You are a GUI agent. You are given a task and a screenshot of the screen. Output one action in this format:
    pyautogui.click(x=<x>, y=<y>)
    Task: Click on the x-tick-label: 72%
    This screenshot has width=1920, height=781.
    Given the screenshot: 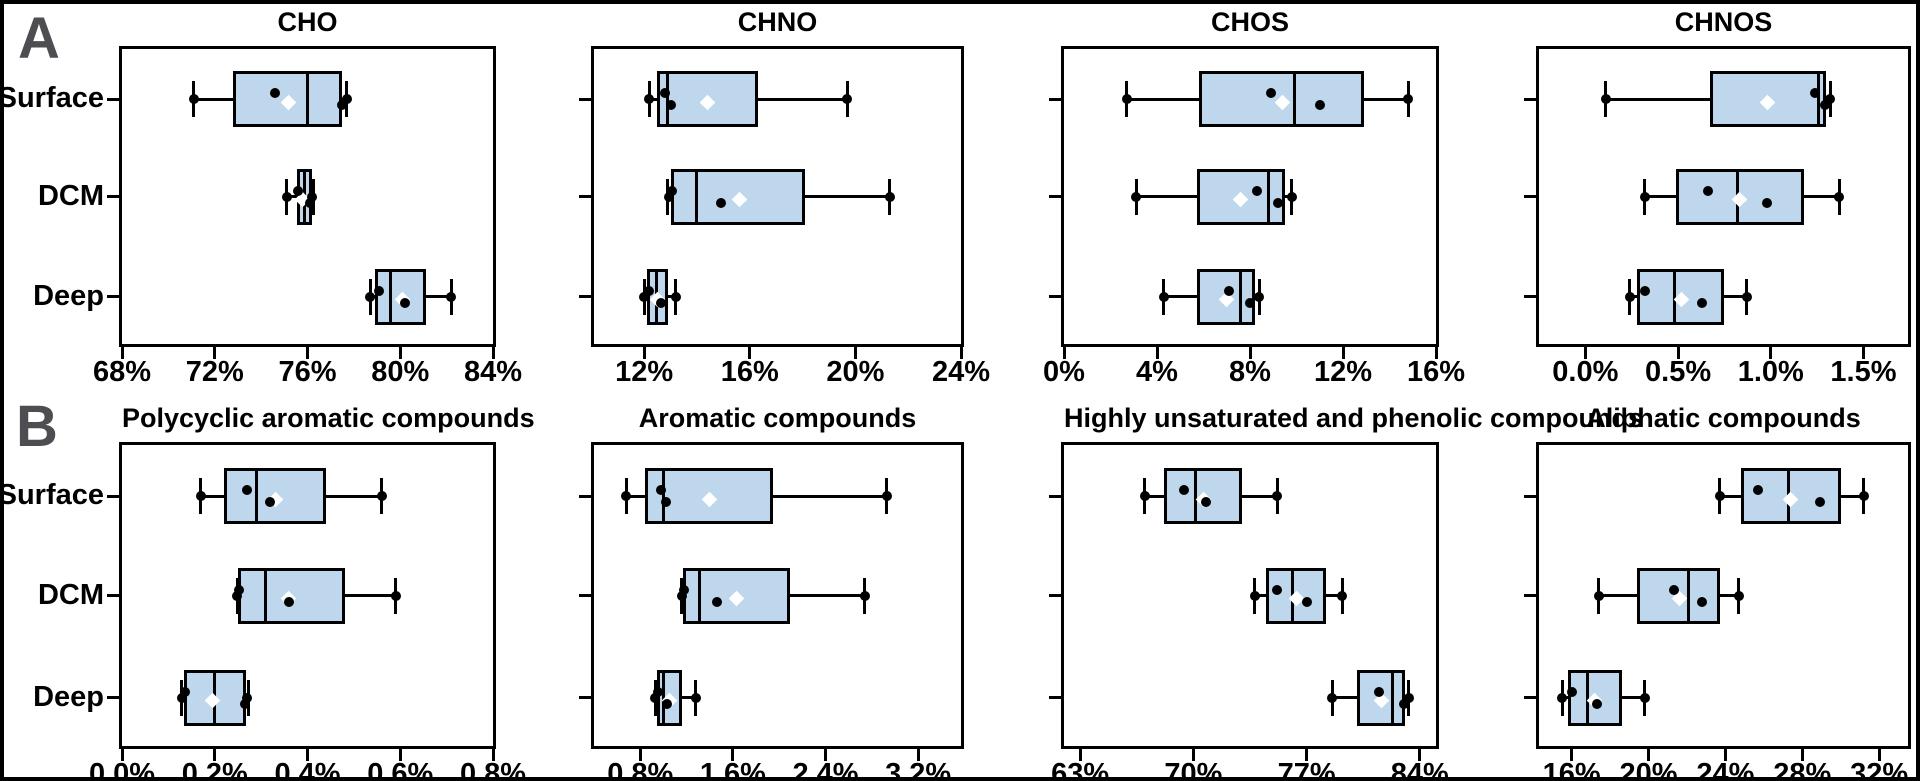 What is the action you would take?
    pyautogui.click(x=214, y=372)
    